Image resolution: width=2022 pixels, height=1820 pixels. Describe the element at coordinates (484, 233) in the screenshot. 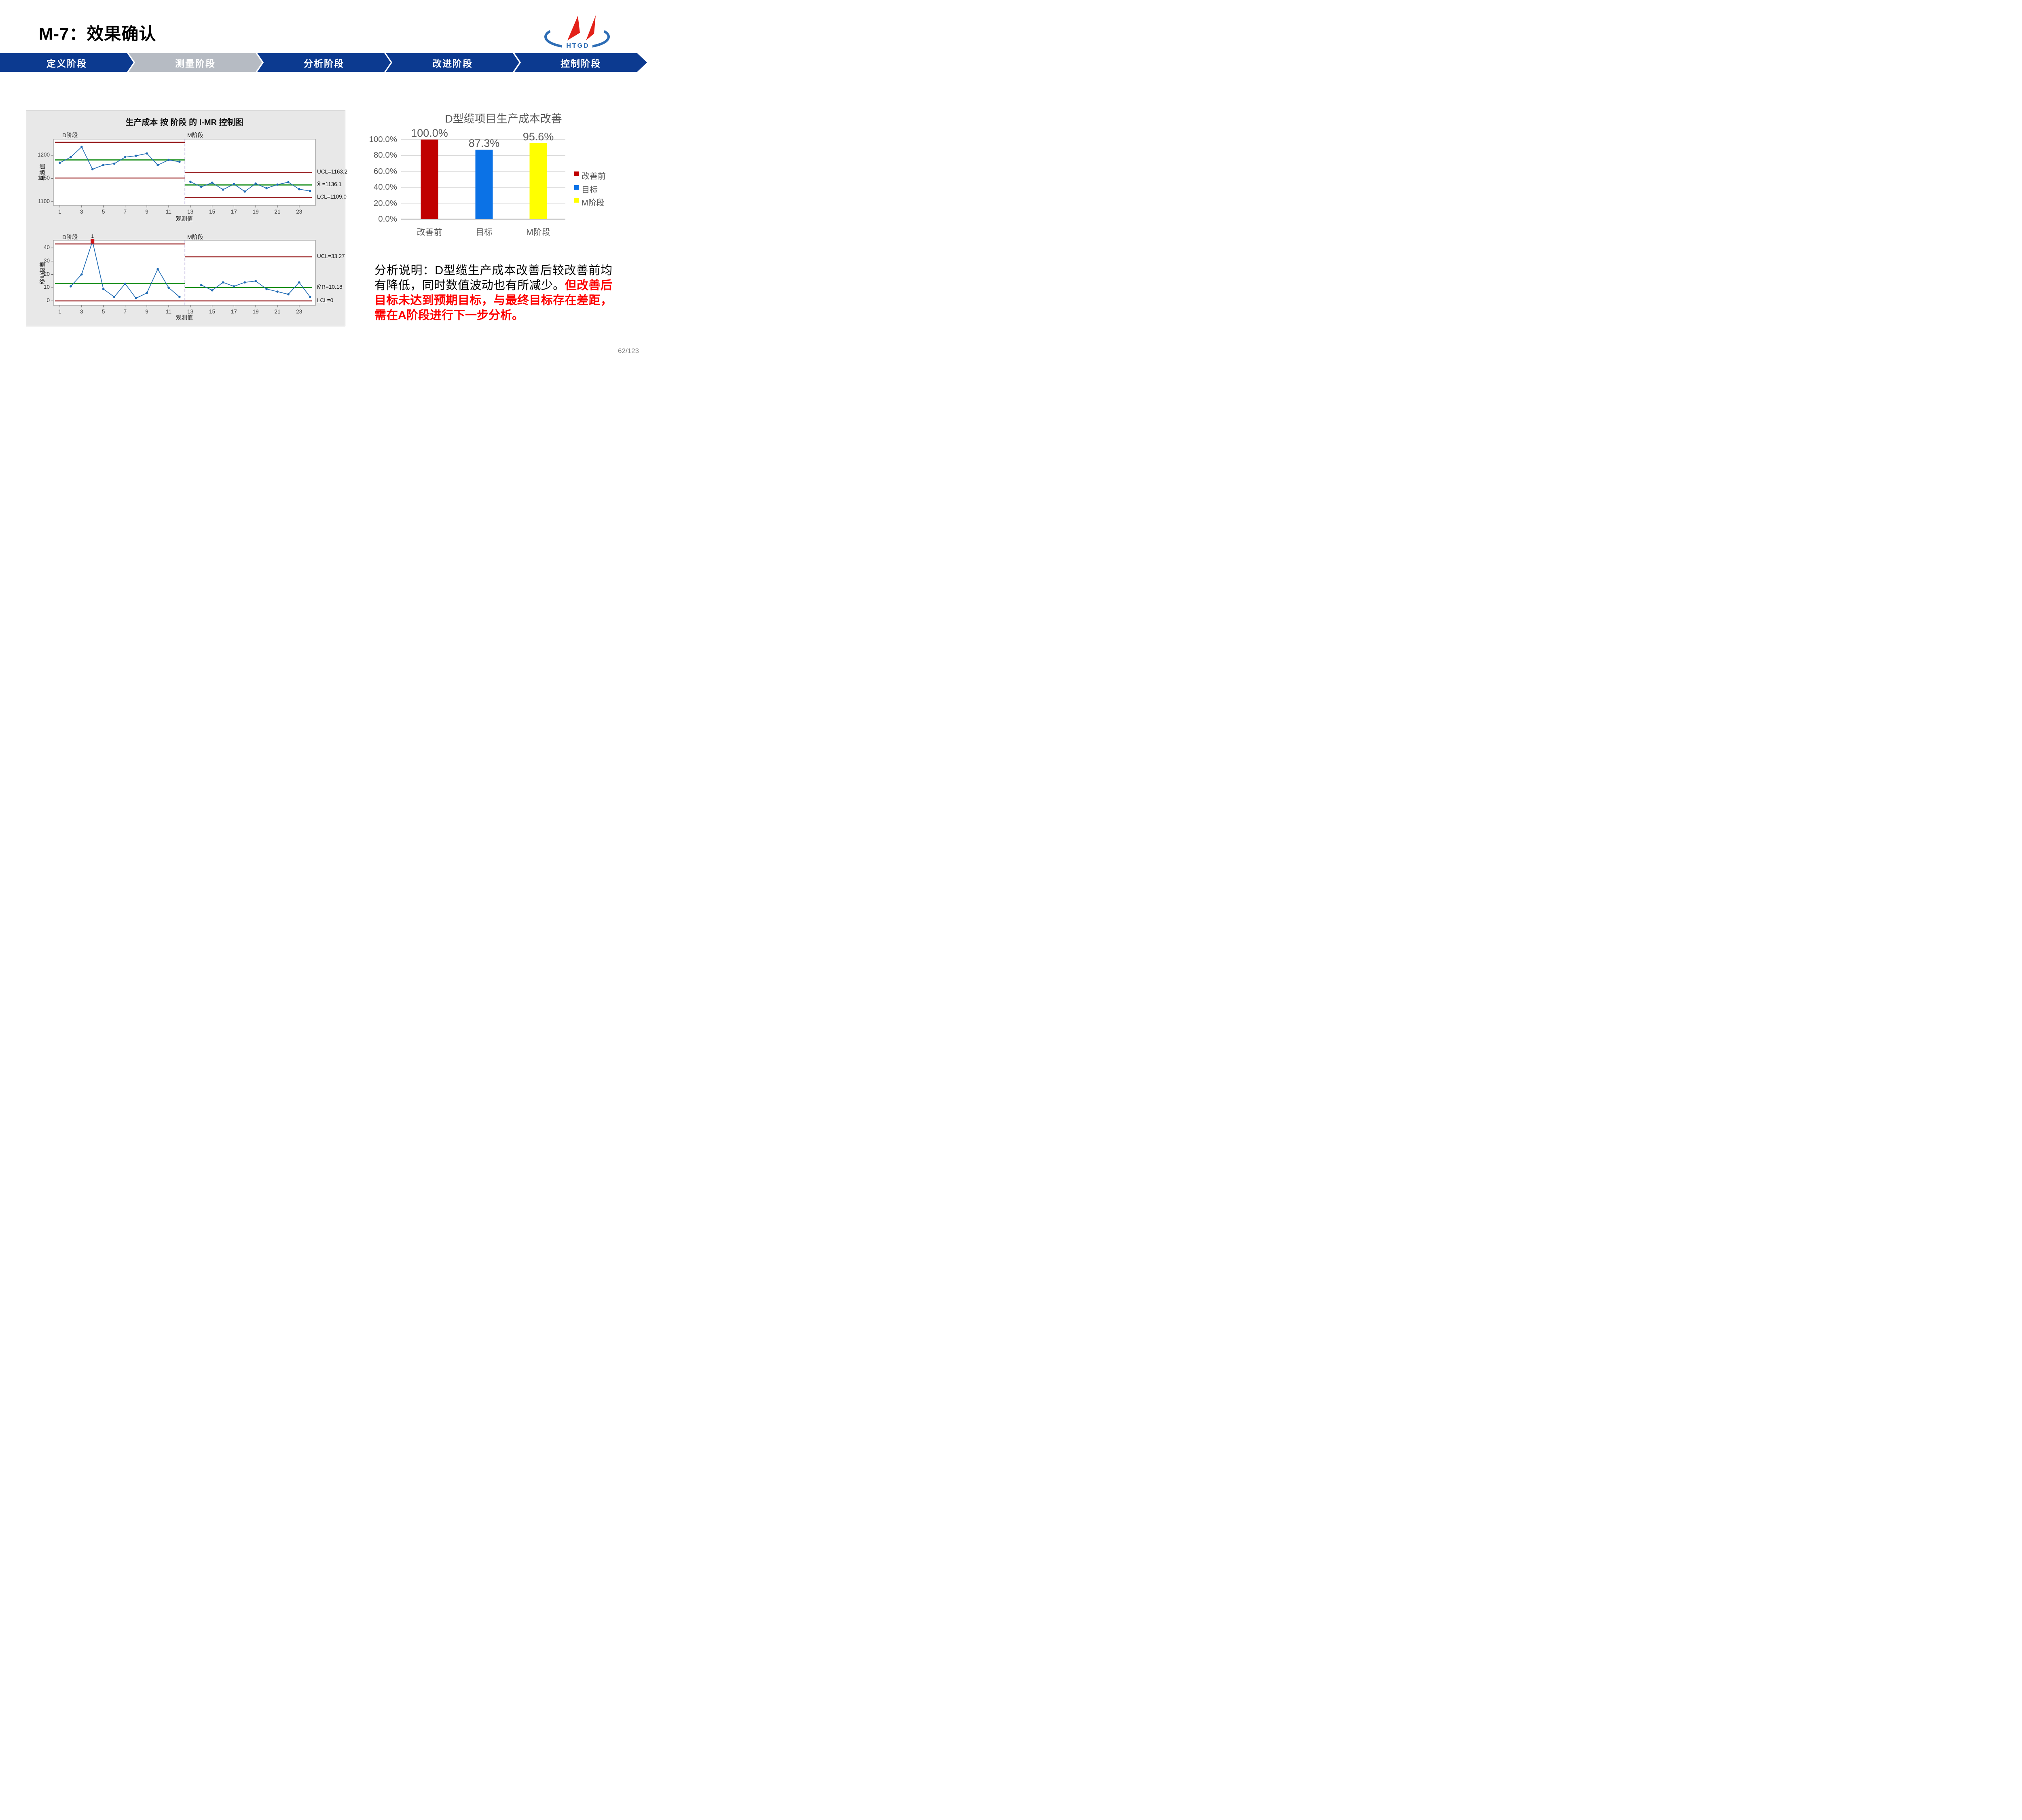

I see `bar-category-label: 目标` at that location.